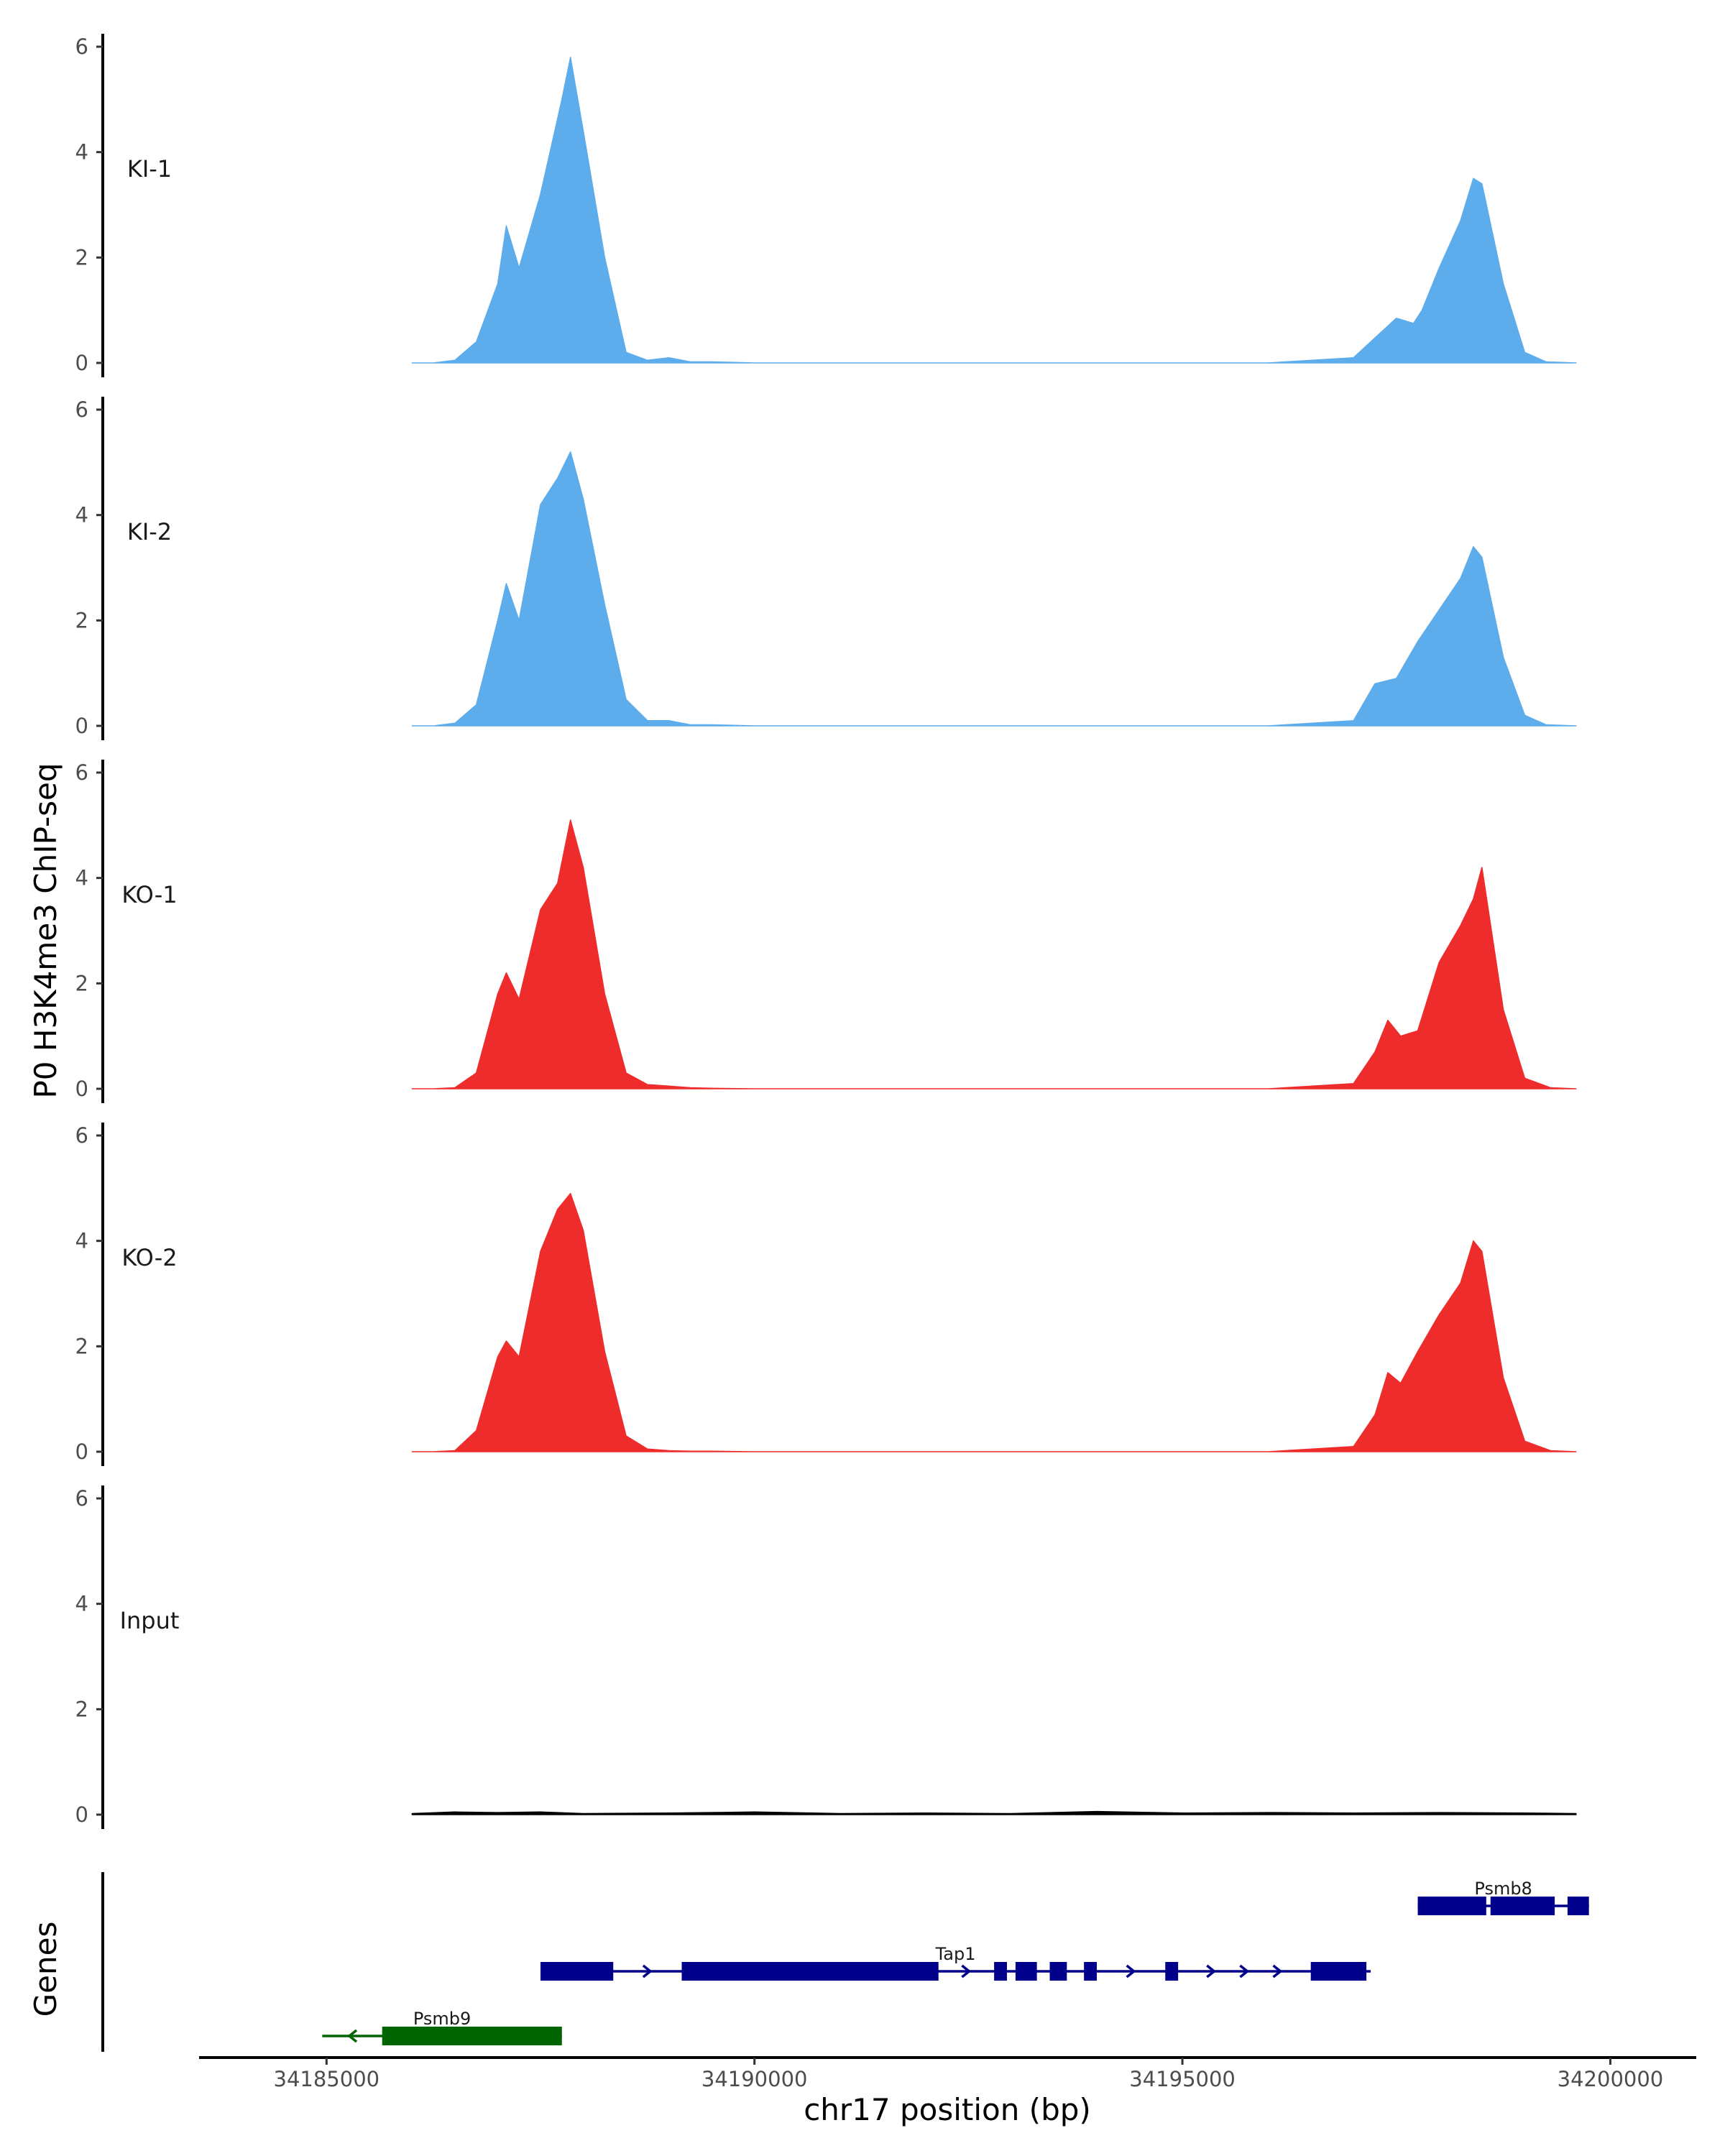 This screenshot has height=2156, width=1725. Describe the element at coordinates (442, 2019) in the screenshot. I see `gene-label: Psmb9` at that location.